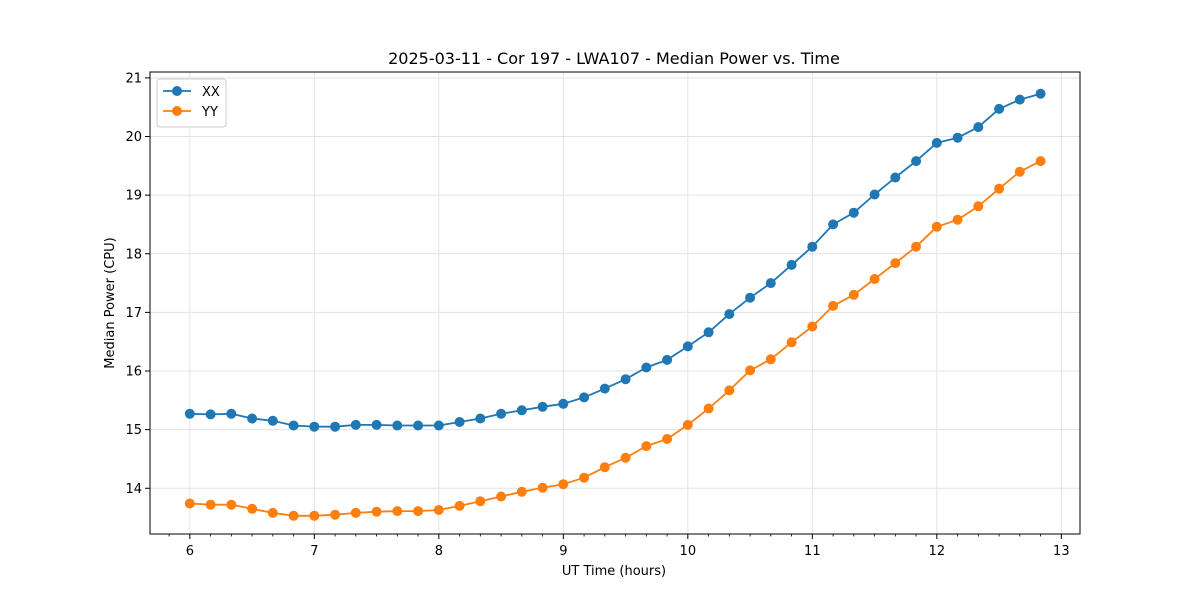 The image size is (1200, 600). I want to click on y-tick-label: 19, so click(133, 196).